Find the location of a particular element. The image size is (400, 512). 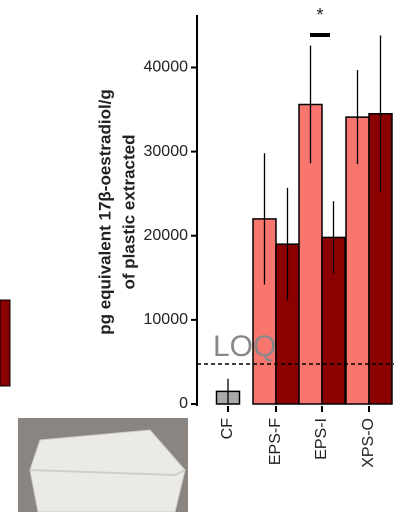

x-tick-label: CF is located at coordinates (227, 429).